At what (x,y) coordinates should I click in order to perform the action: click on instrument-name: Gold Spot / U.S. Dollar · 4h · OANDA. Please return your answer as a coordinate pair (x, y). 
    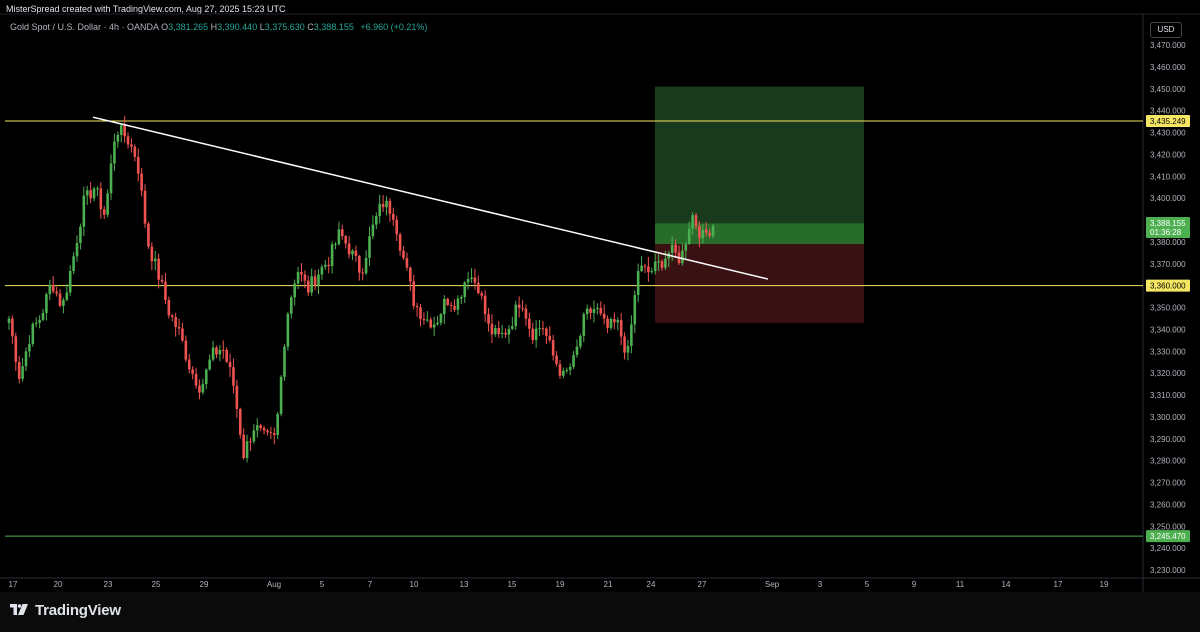
    Looking at the image, I should click on (84, 27).